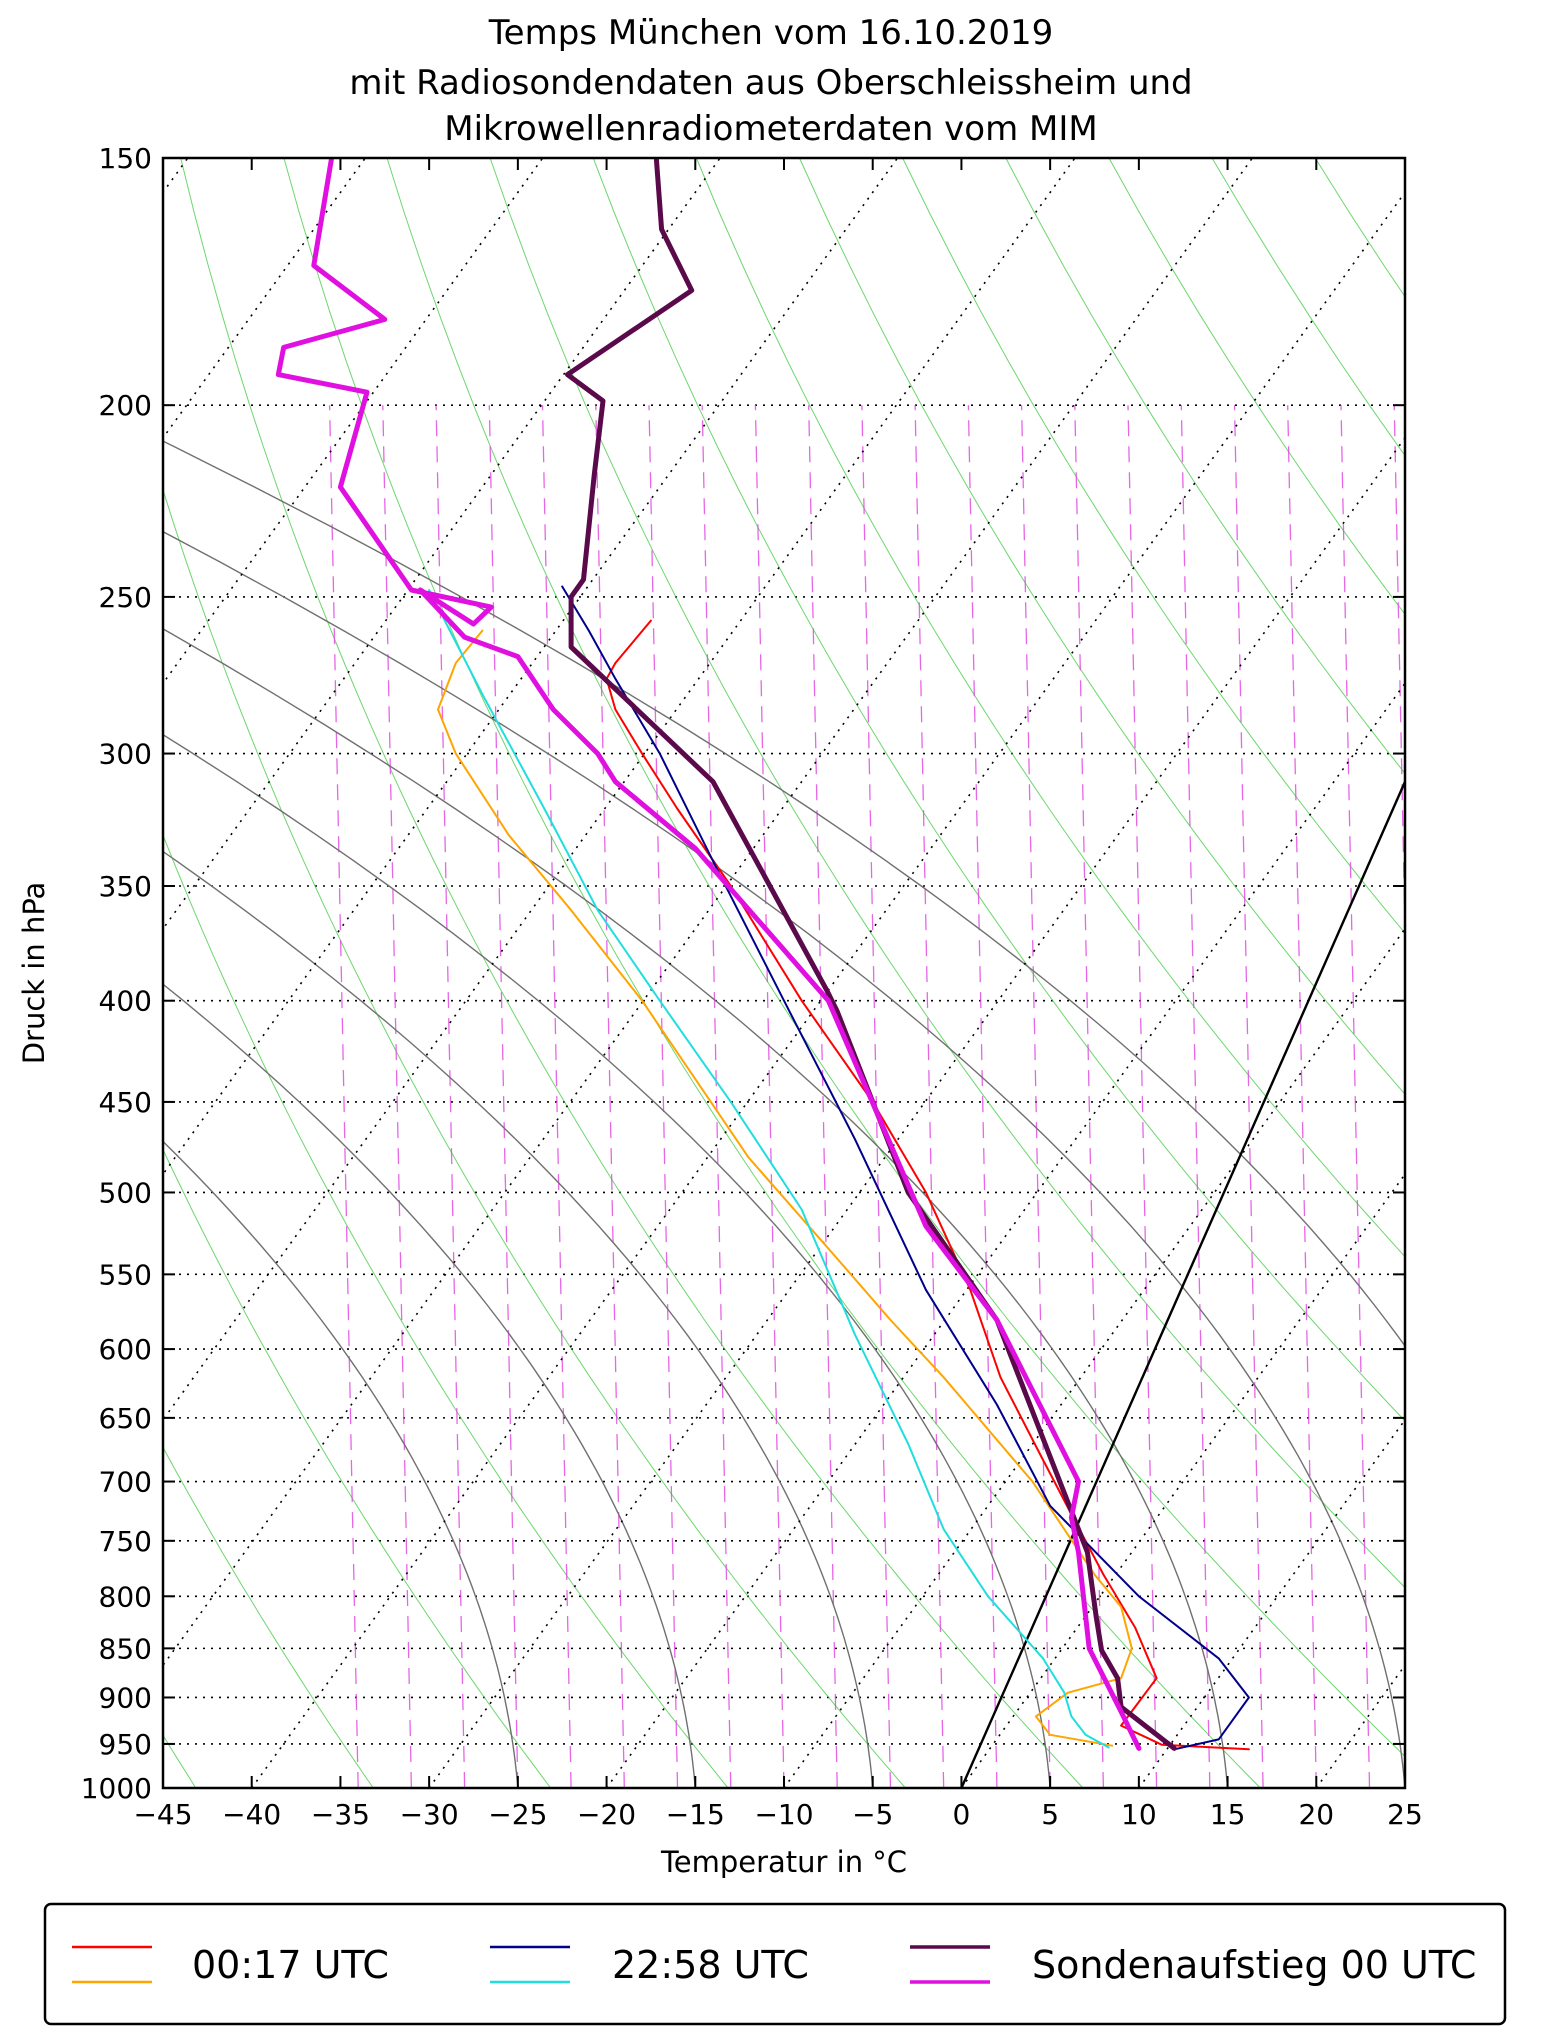  I want to click on y-tick-label: 500, so click(125, 1192).